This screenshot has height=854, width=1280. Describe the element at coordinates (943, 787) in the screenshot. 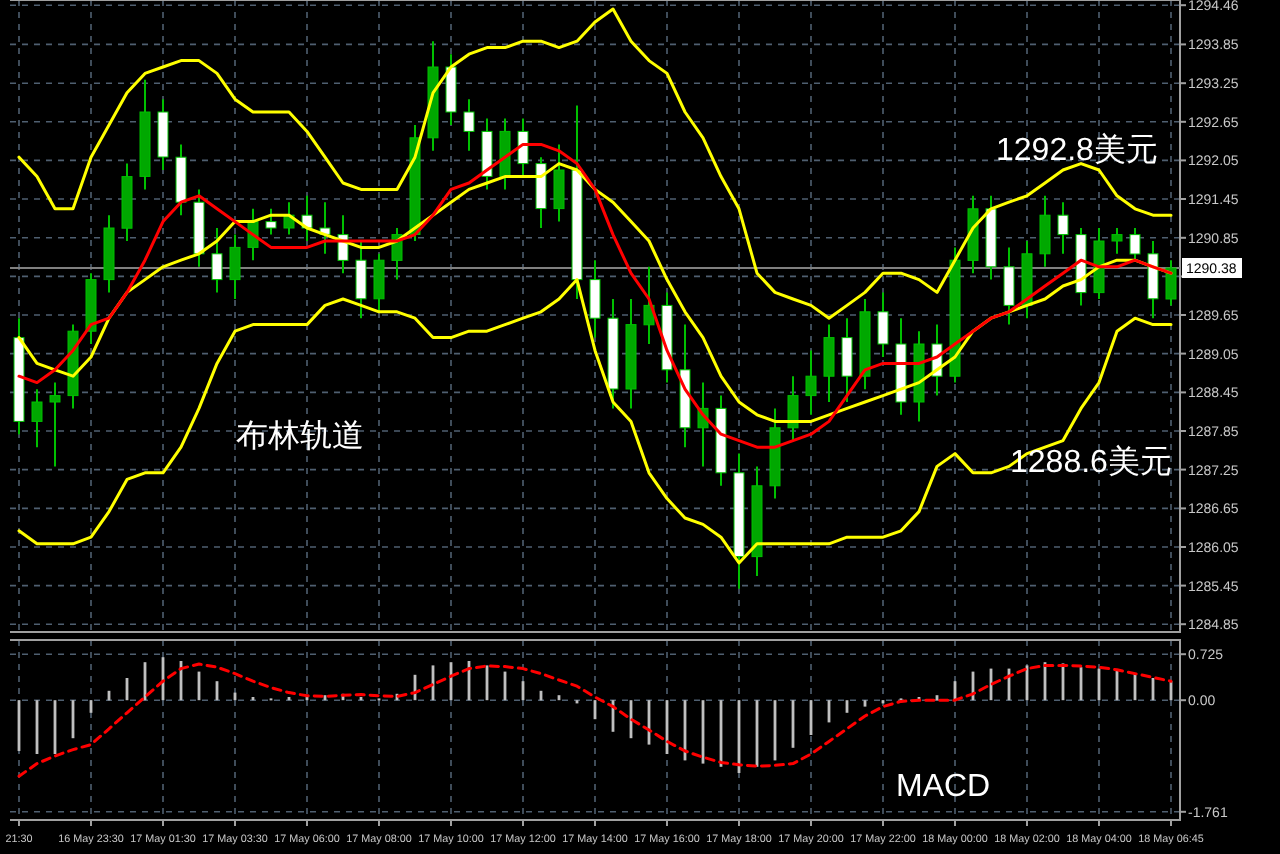

I see `annotation: MACD` at that location.